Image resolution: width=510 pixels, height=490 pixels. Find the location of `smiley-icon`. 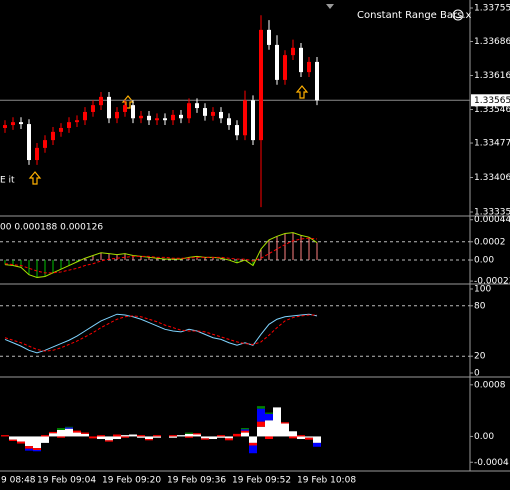

smiley-icon is located at coordinates (458, 15).